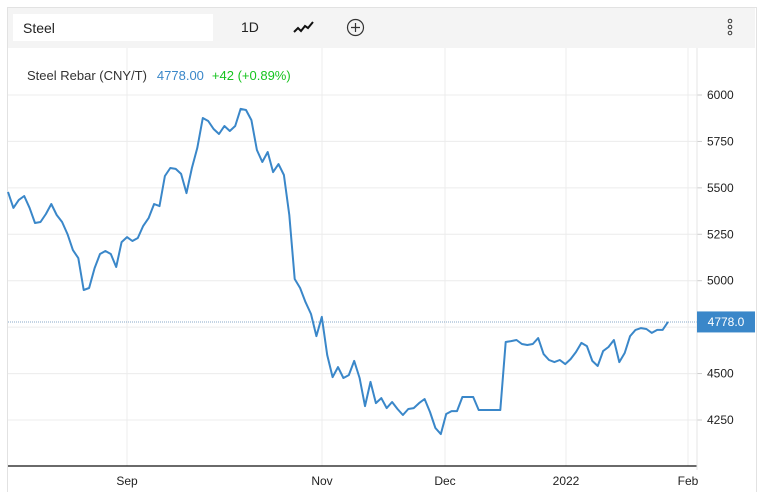  What do you see at coordinates (720, 188) in the screenshot?
I see `y-tick-label: 5500` at bounding box center [720, 188].